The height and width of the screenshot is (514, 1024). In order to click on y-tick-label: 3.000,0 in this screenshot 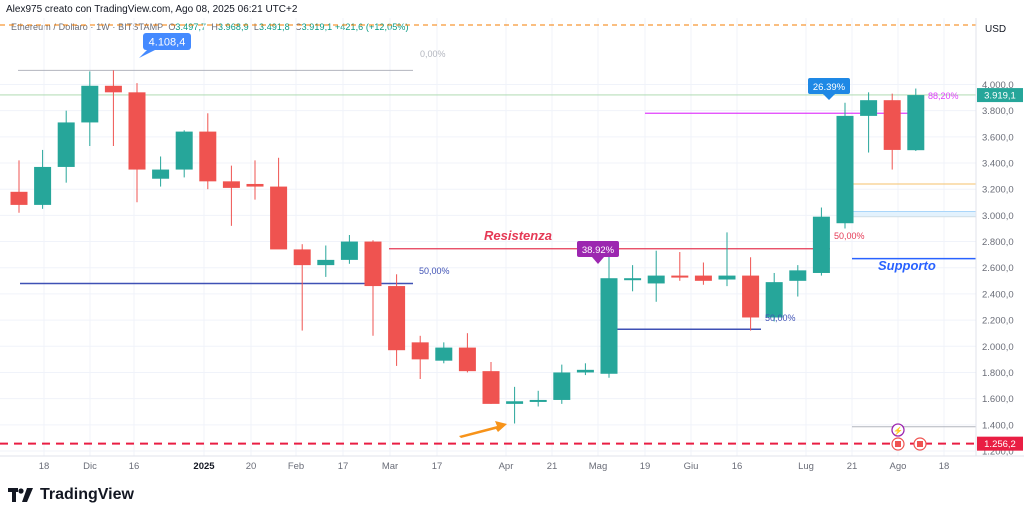, I will do `click(998, 216)`.